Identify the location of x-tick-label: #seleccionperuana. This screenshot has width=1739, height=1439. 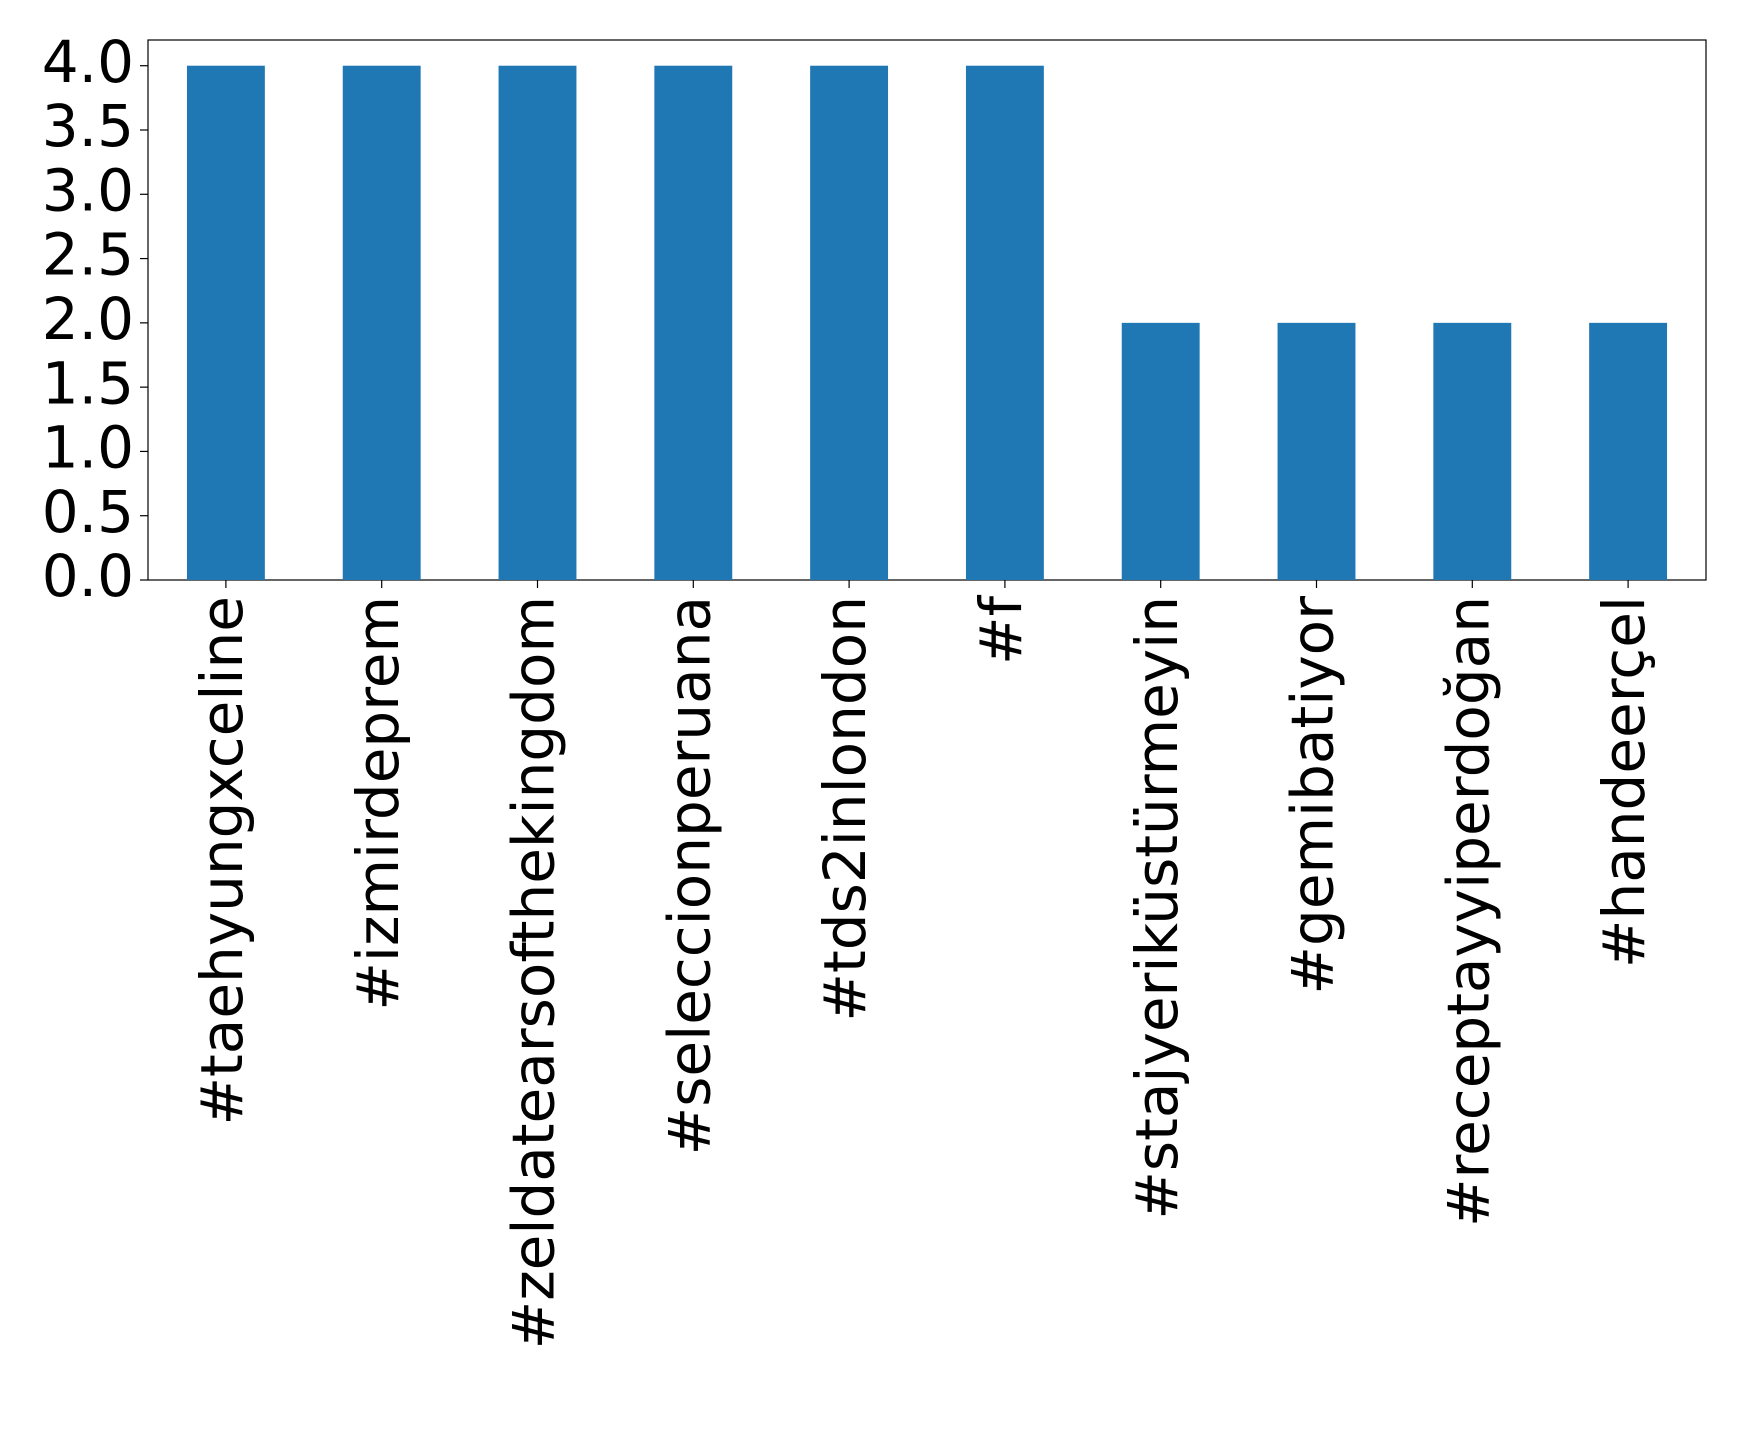
(689, 875).